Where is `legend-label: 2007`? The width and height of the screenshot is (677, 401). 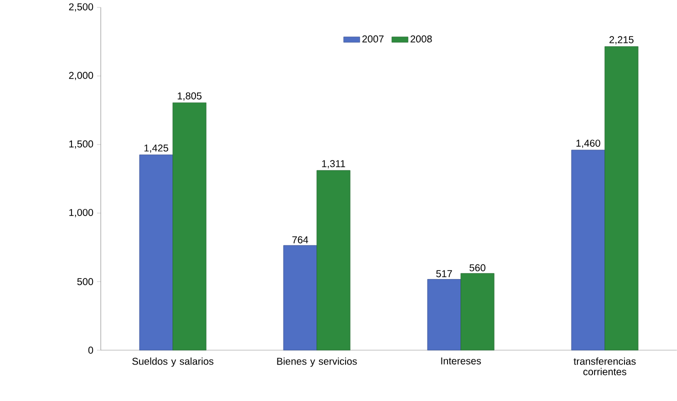 legend-label: 2007 is located at coordinates (373, 39).